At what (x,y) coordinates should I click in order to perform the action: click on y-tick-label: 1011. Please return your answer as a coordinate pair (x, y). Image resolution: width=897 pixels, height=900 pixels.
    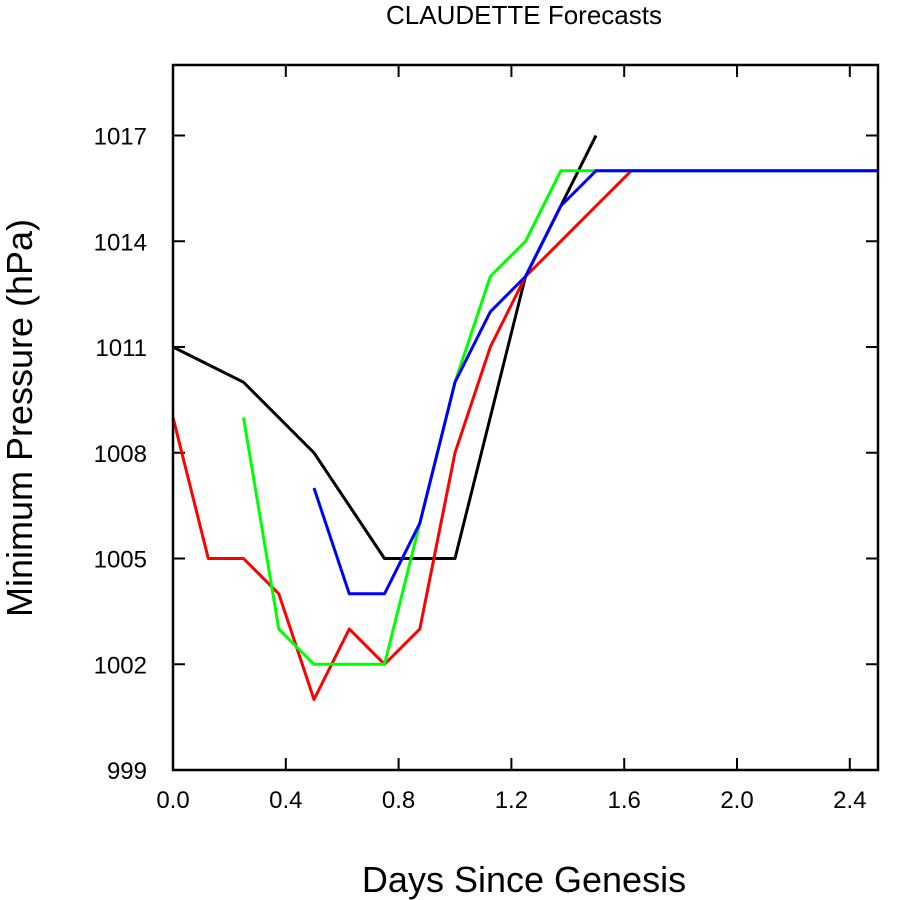
    Looking at the image, I should click on (121, 348).